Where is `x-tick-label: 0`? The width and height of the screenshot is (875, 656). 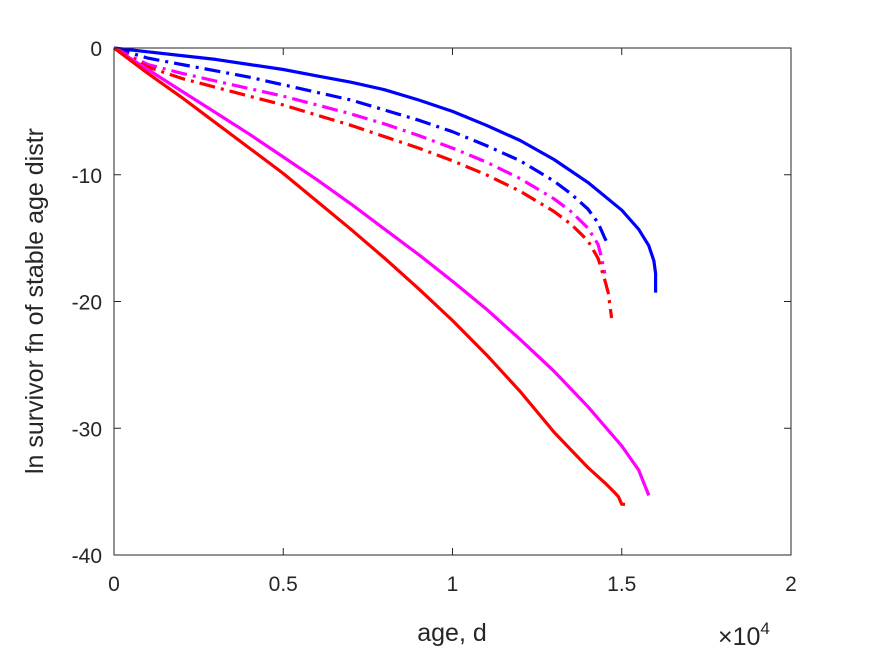
x-tick-label: 0 is located at coordinates (114, 584).